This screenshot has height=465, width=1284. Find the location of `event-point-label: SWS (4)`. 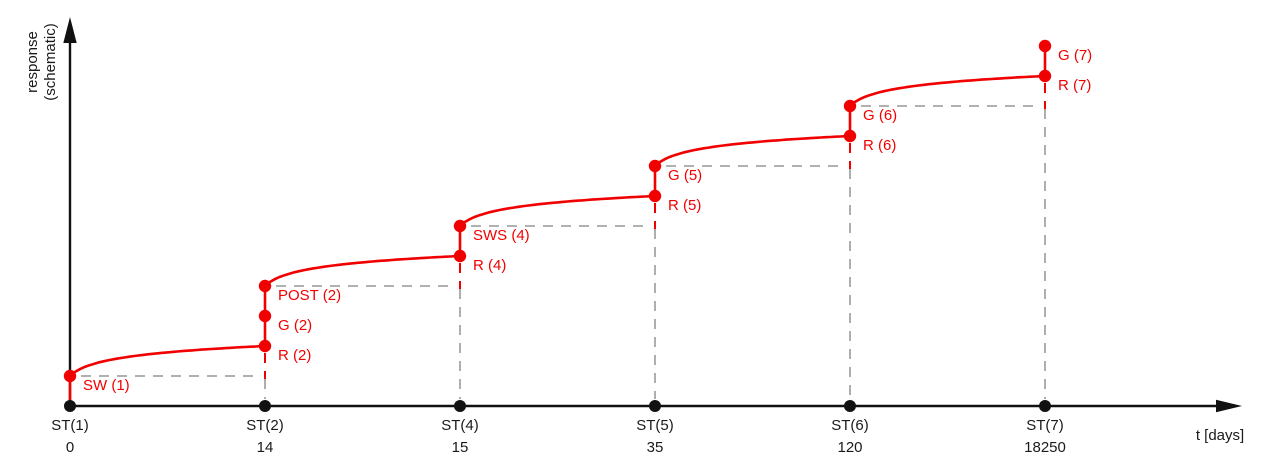

event-point-label: SWS (4) is located at coordinates (501, 235).